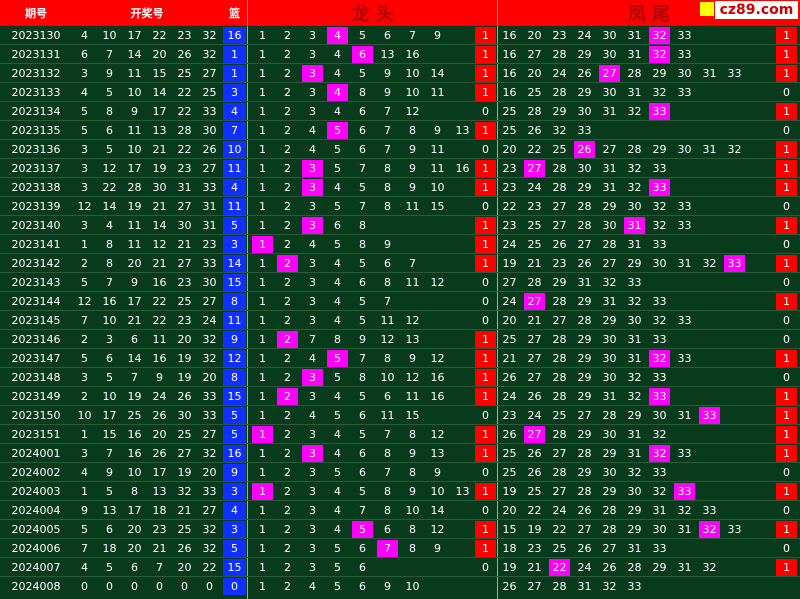 This screenshot has height=599, width=800. I want to click on head-number: 7, so click(412, 35).